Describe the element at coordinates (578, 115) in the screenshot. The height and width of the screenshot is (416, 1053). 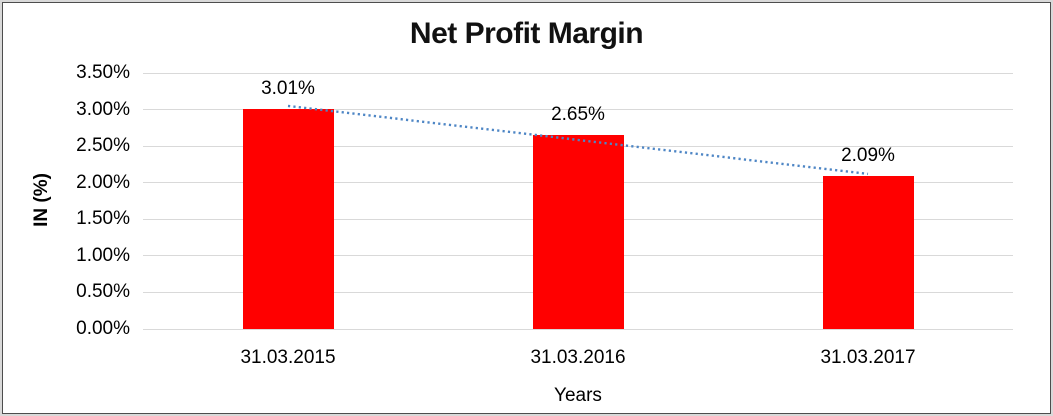
I see `bar-value-label: 2.65%` at that location.